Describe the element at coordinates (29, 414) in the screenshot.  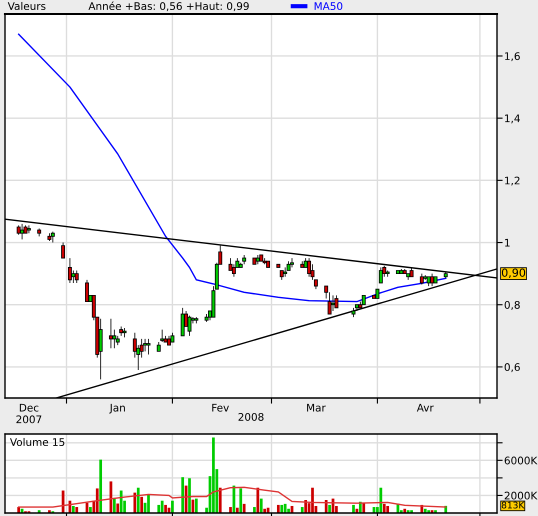
I see `x-tick-label: Dec 2007` at that location.